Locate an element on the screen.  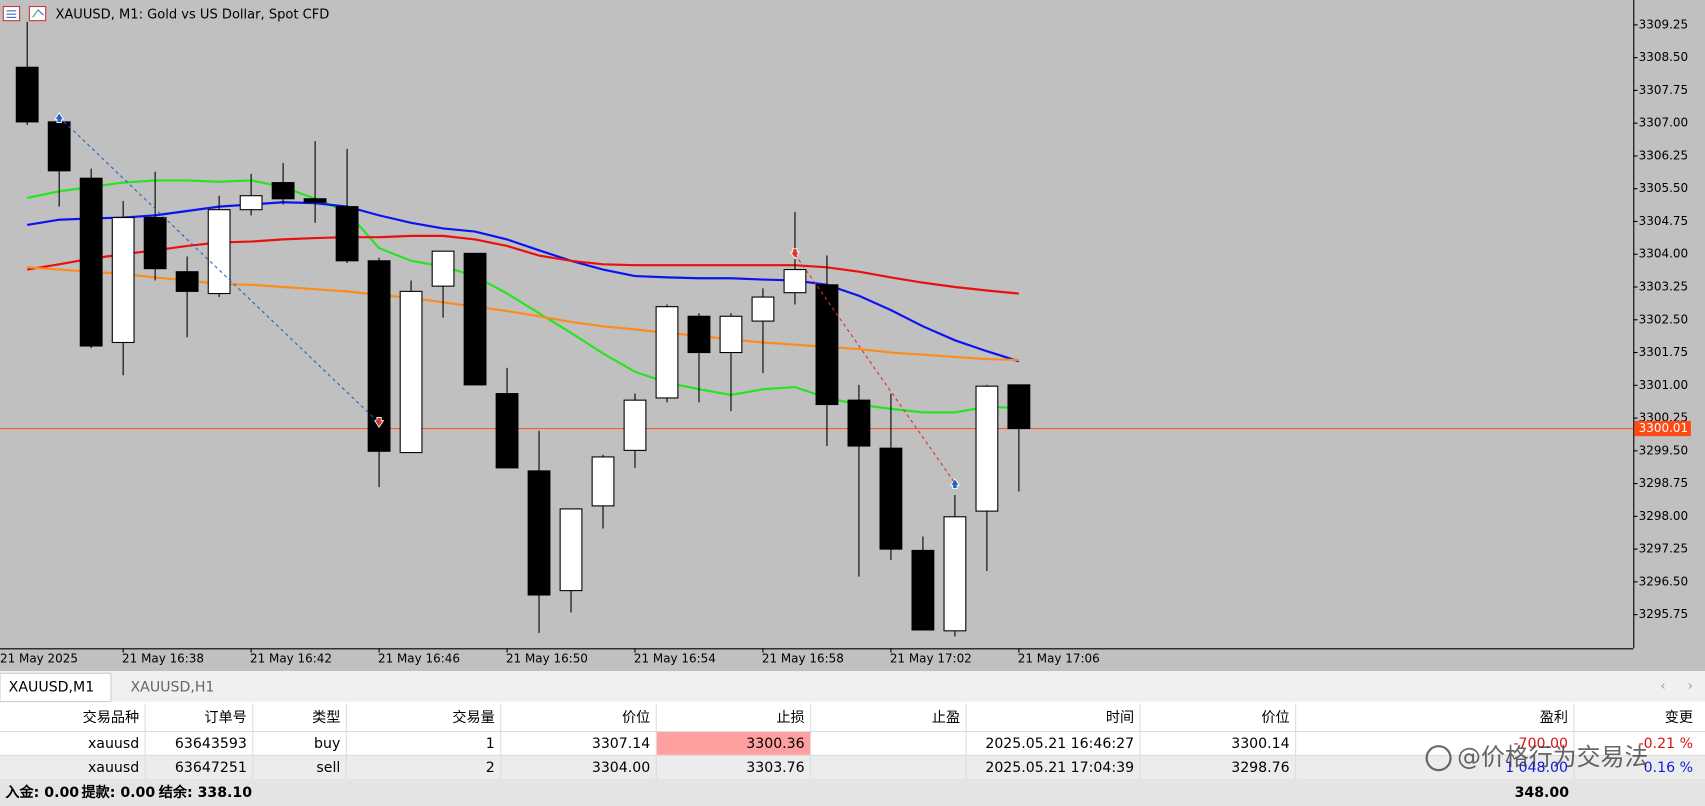
column-header: 交易品种 is located at coordinates (111, 717).